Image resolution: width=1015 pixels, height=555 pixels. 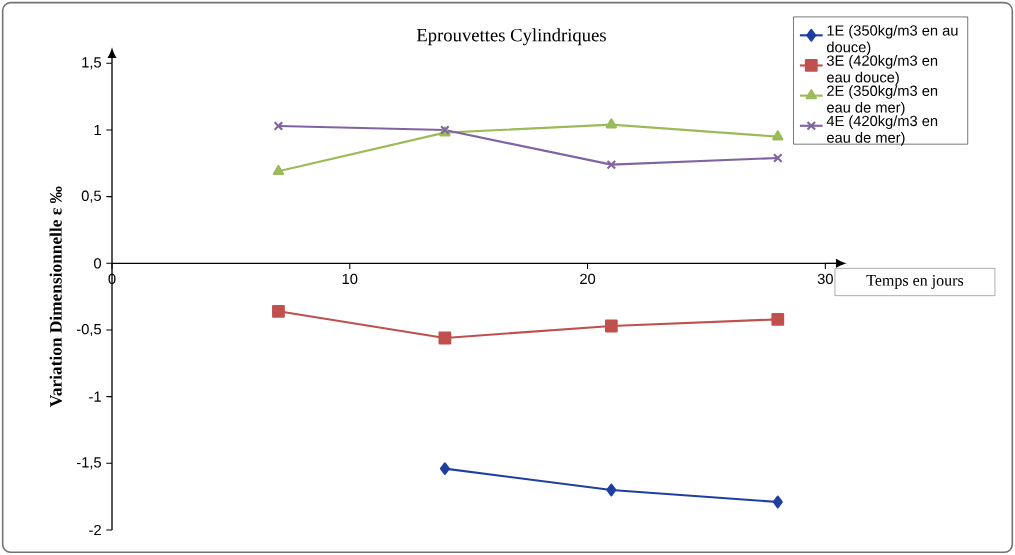 What do you see at coordinates (915, 281) in the screenshot?
I see `x-axis-title: Temps en jours` at bounding box center [915, 281].